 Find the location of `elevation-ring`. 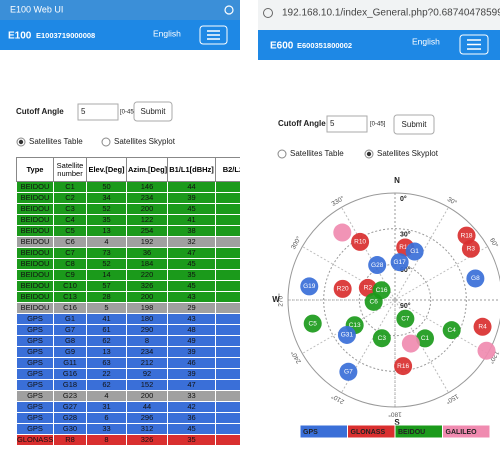

elevation-ring is located at coordinates (395, 300).